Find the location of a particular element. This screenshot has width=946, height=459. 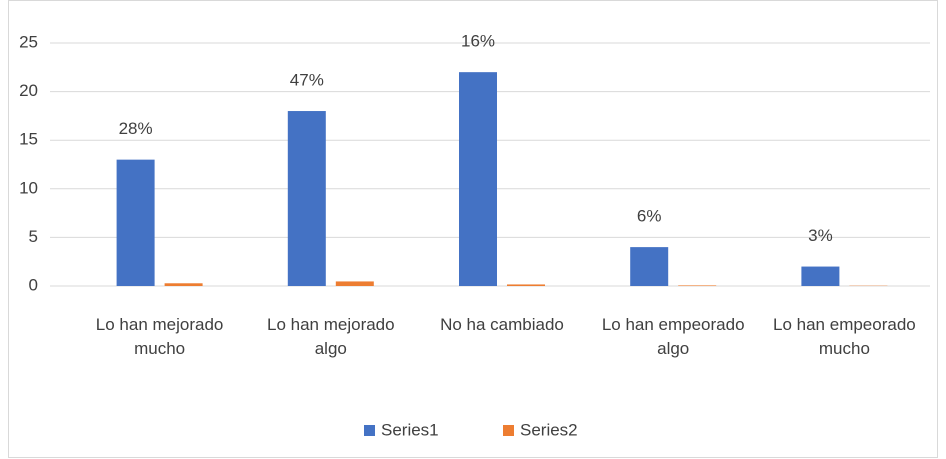

y-tick-label: 10 is located at coordinates (28, 187).